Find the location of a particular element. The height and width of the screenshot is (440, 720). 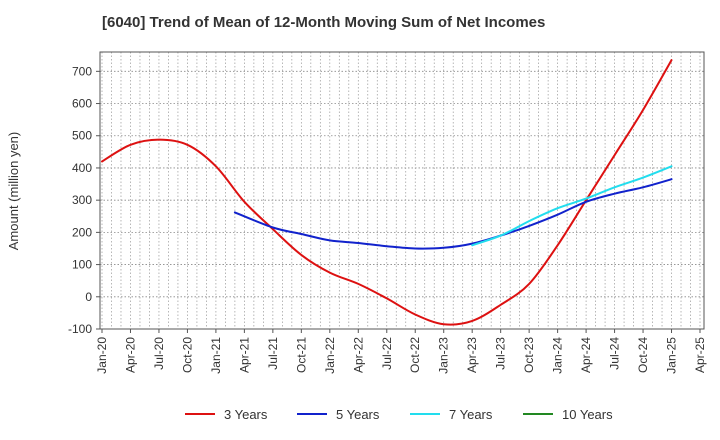

y-tick-label: 200 is located at coordinates (82, 232).